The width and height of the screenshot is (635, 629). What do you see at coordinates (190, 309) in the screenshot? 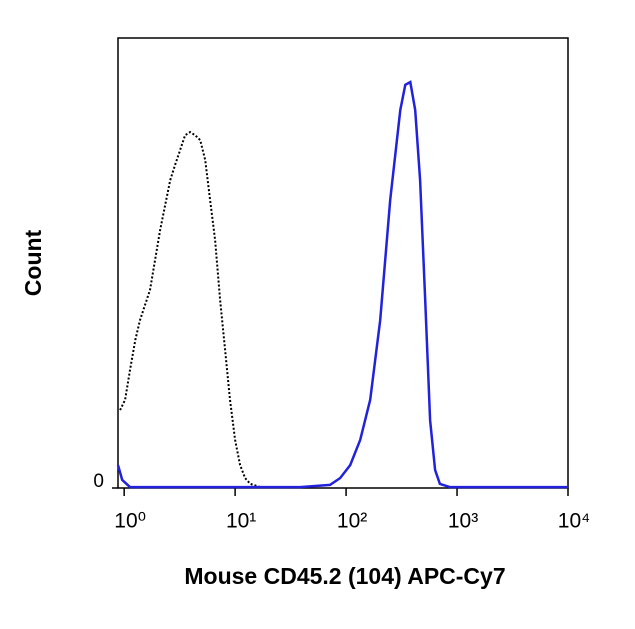
I see `histogram-line` at bounding box center [190, 309].